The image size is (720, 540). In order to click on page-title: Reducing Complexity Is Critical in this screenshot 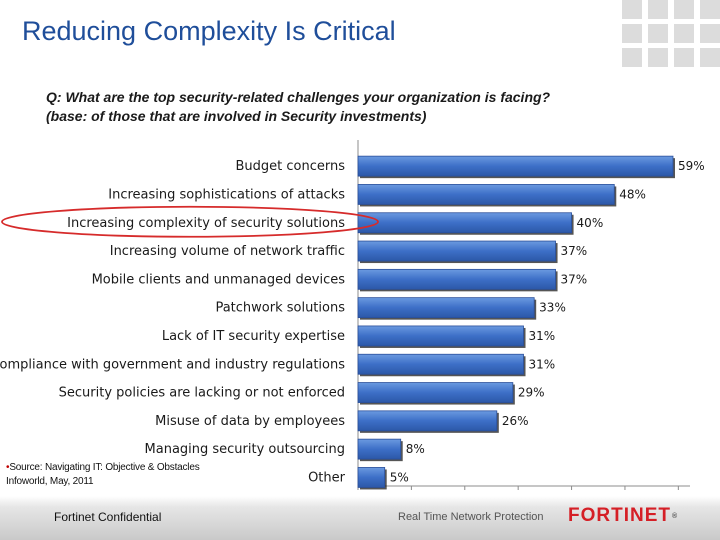, I will do `click(209, 31)`.